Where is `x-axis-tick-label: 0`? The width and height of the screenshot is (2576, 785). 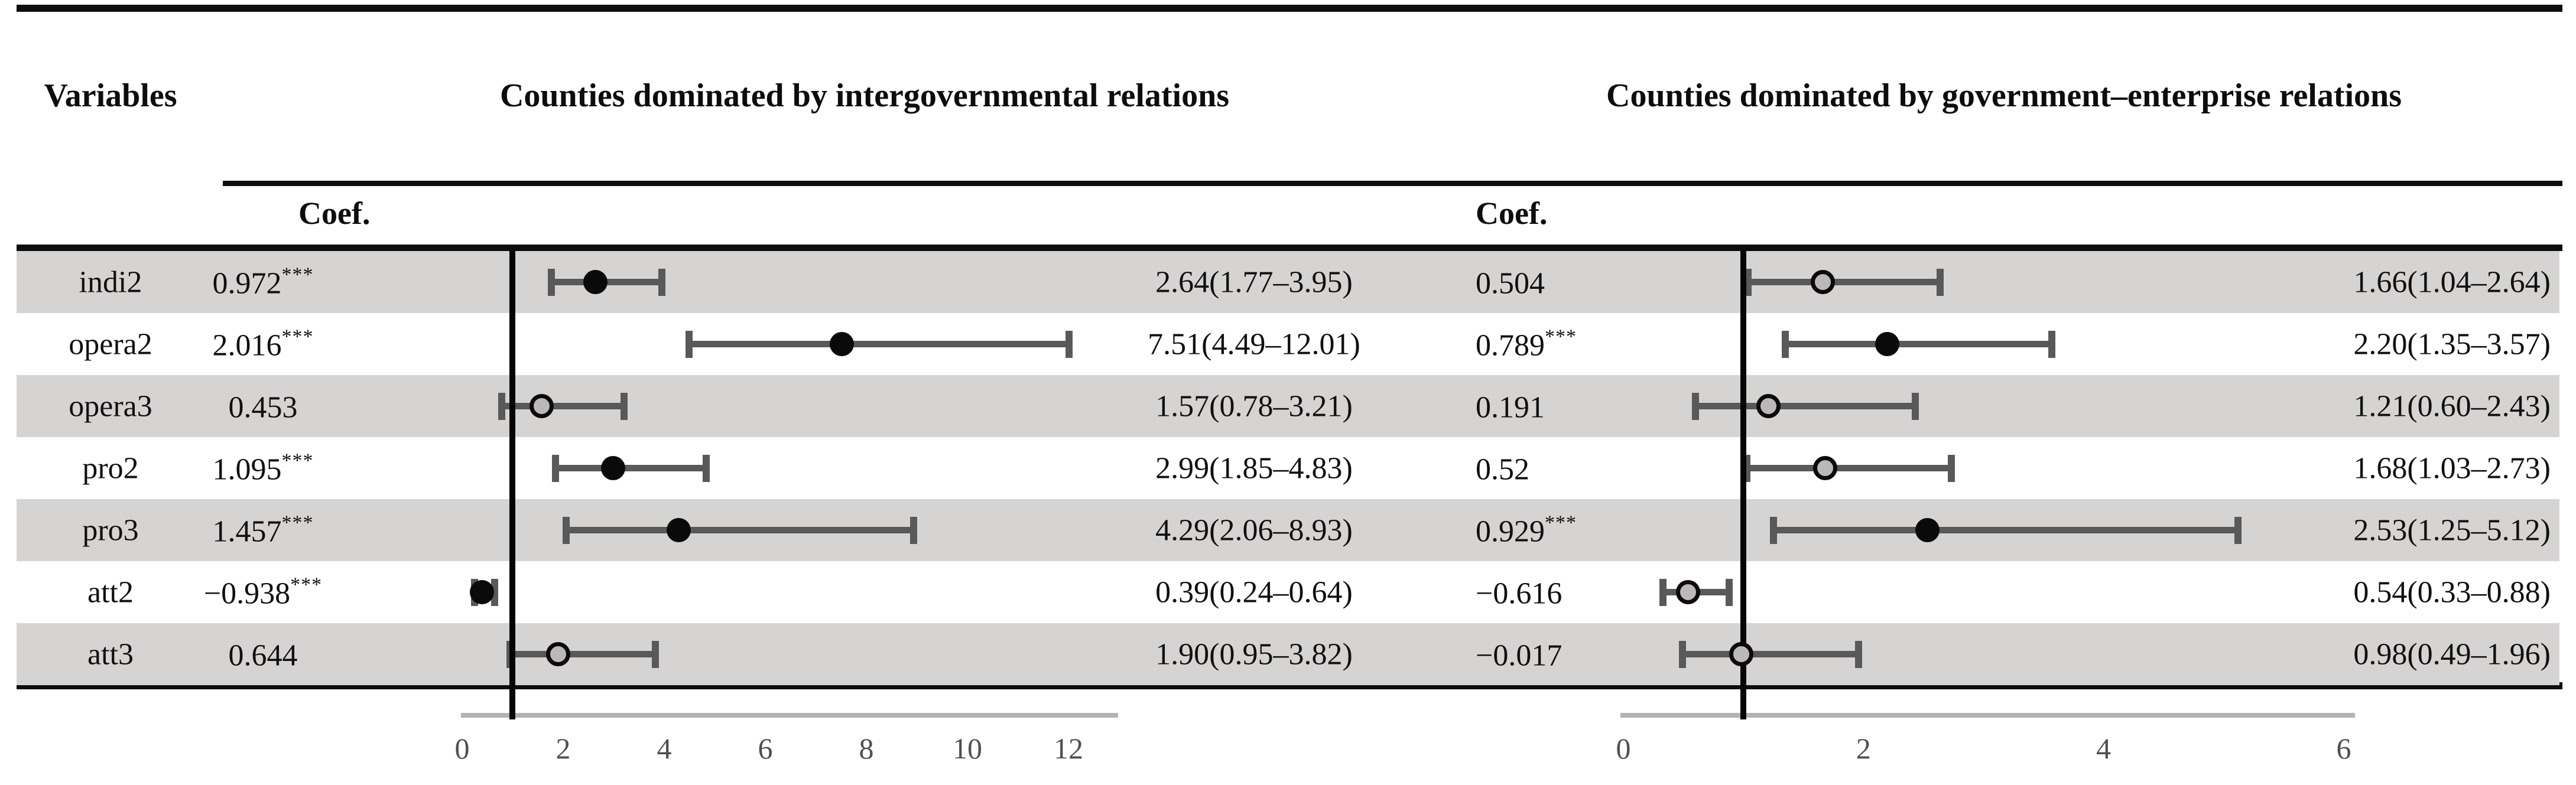
x-axis-tick-label: 0 is located at coordinates (462, 748).